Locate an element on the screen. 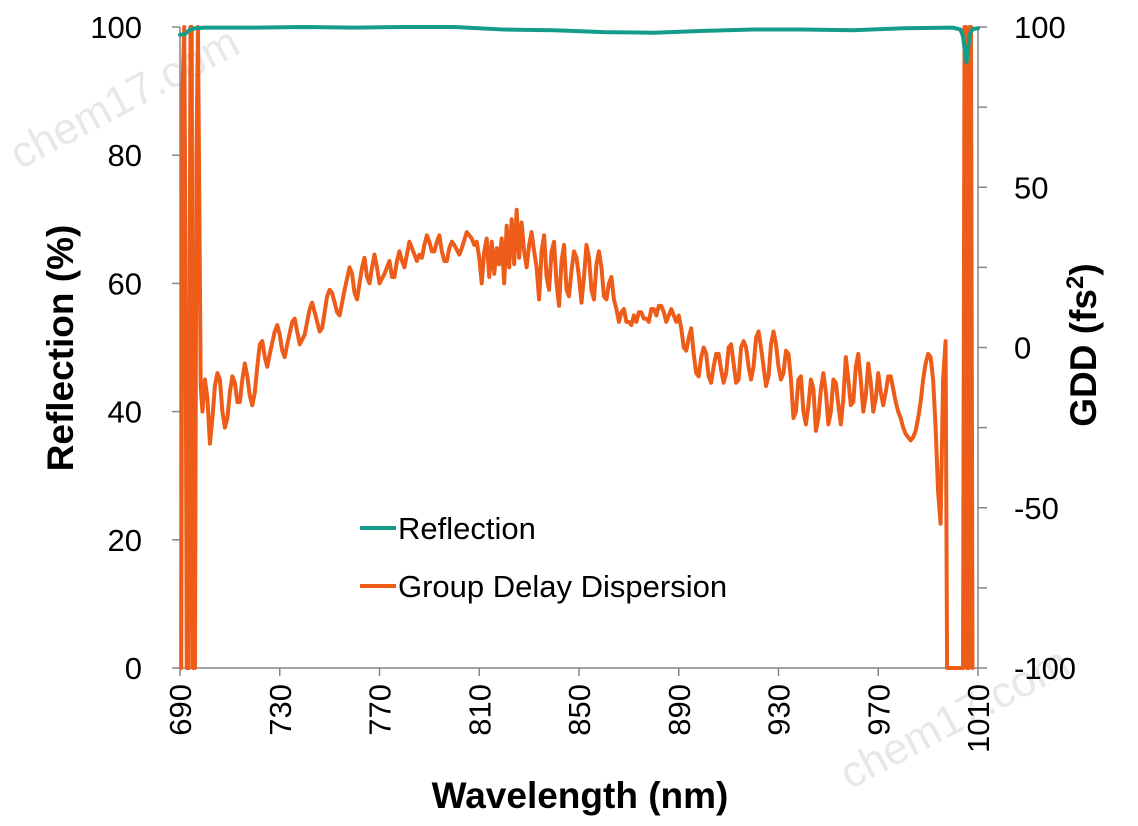 The width and height of the screenshot is (1138, 826). y2-tick-label: 50 is located at coordinates (1031, 187).